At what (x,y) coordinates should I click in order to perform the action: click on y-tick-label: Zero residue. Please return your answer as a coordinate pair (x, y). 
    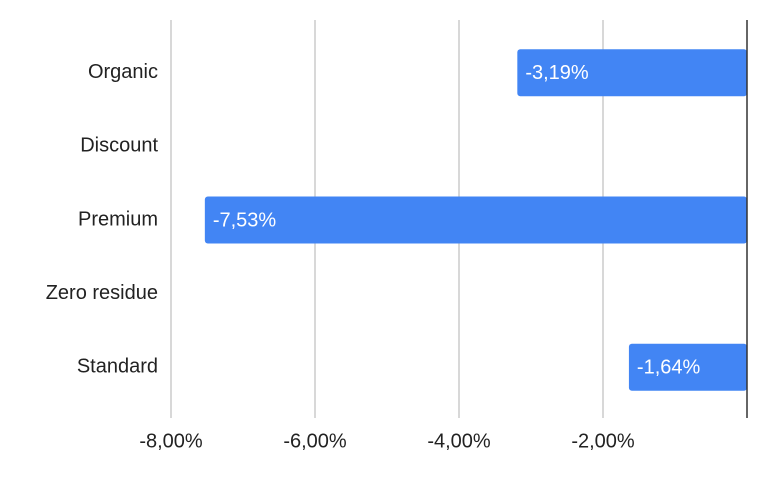
    Looking at the image, I should click on (102, 293).